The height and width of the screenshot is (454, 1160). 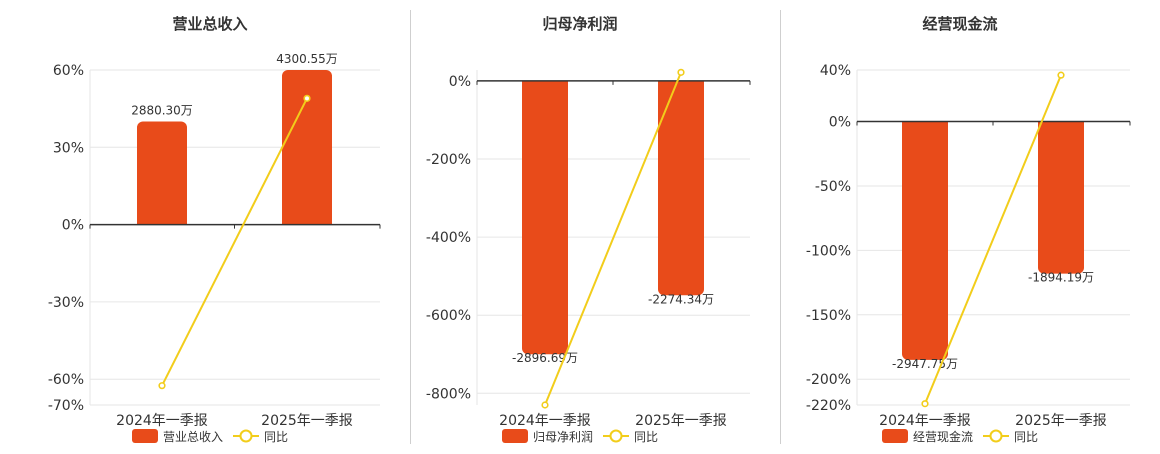 What do you see at coordinates (943, 436) in the screenshot?
I see `legend-bar-label: 经营现金流` at bounding box center [943, 436].